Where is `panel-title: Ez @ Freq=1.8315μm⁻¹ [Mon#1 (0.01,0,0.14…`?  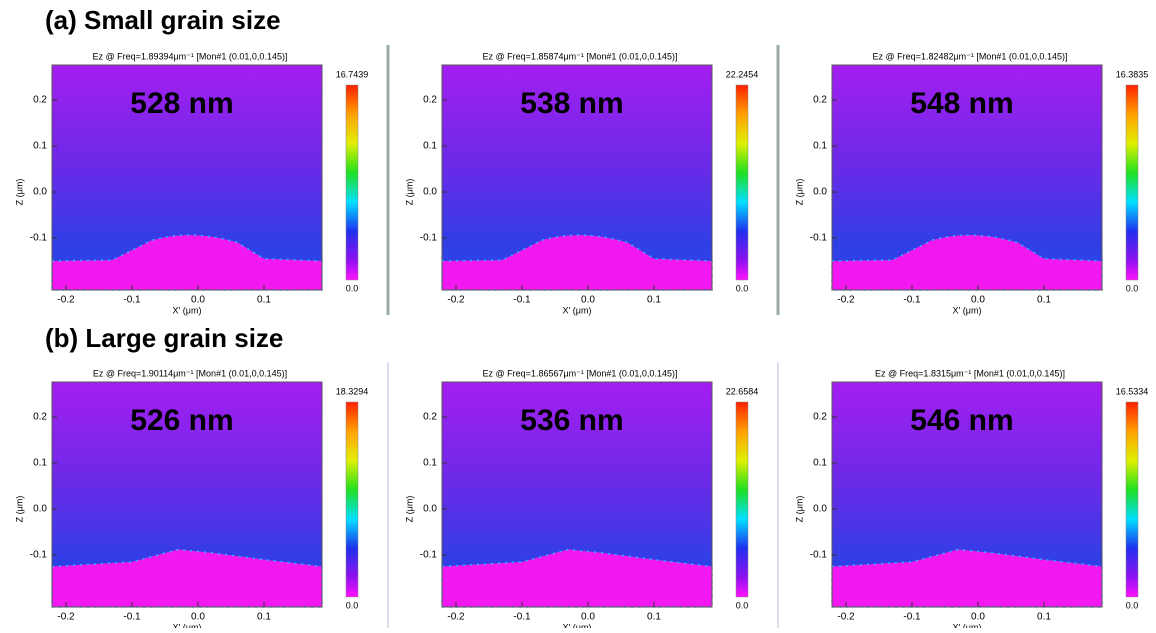
panel-title: Ez @ Freq=1.8315μm⁻¹ [Mon#1 (0.01,0,0.14… is located at coordinates (970, 373).